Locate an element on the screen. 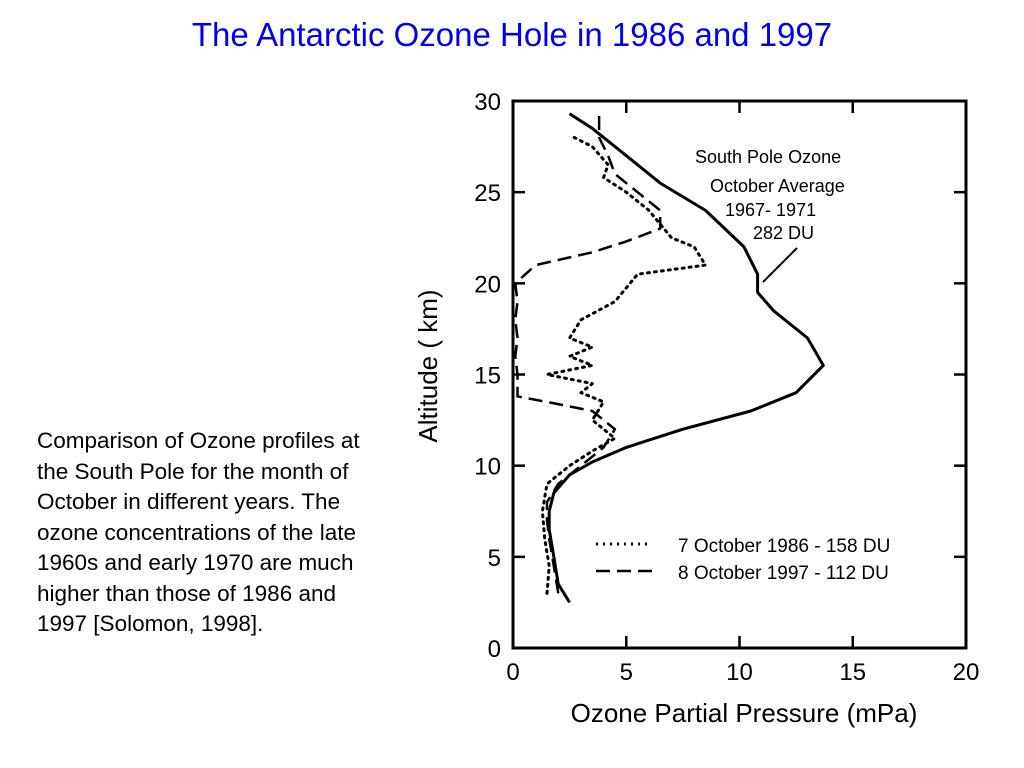 This screenshot has width=1024, height=768. y-tick-label: 5 is located at coordinates (494, 558).